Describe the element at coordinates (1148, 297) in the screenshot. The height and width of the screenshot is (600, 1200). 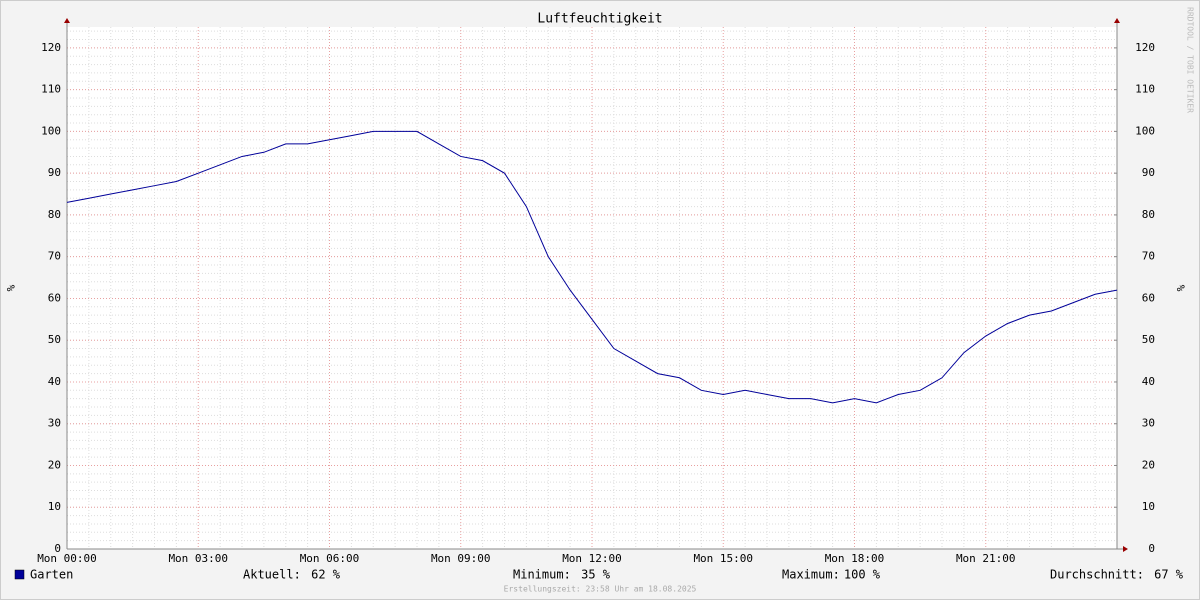
I see `y2-tick-label: 60` at that location.